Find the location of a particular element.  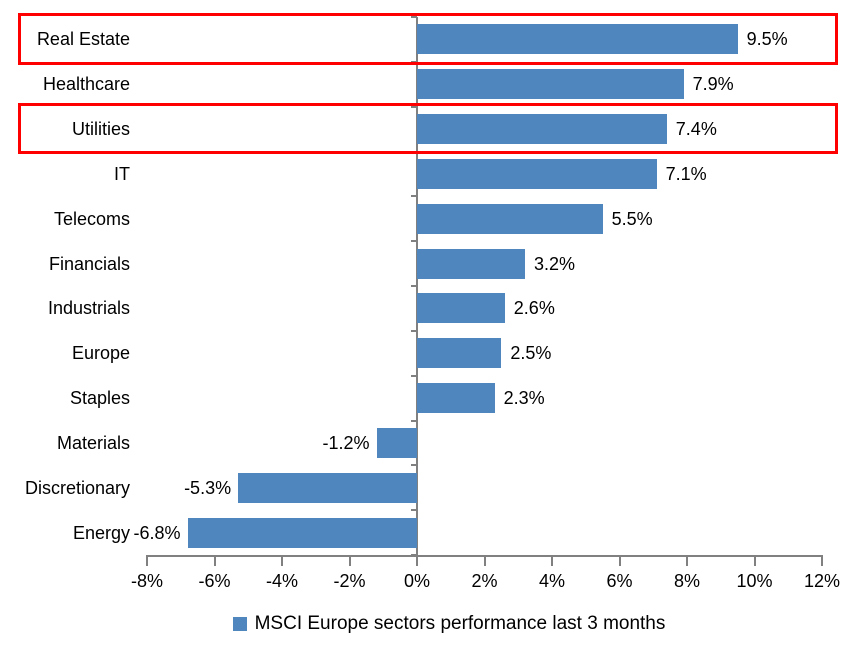

category-label: Industrials is located at coordinates (88, 308).